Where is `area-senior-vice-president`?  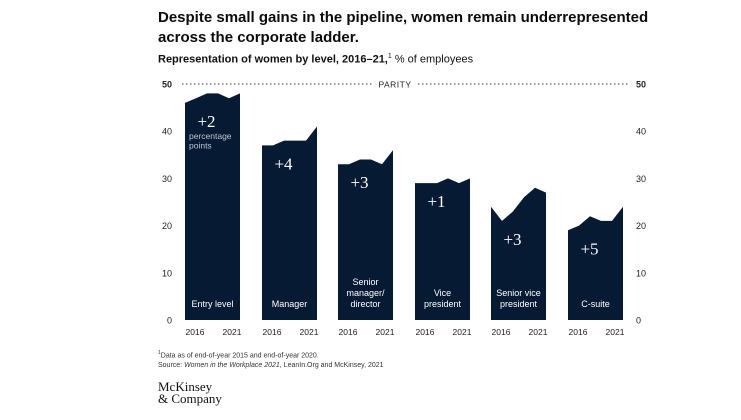 area-senior-vice-president is located at coordinates (518, 253).